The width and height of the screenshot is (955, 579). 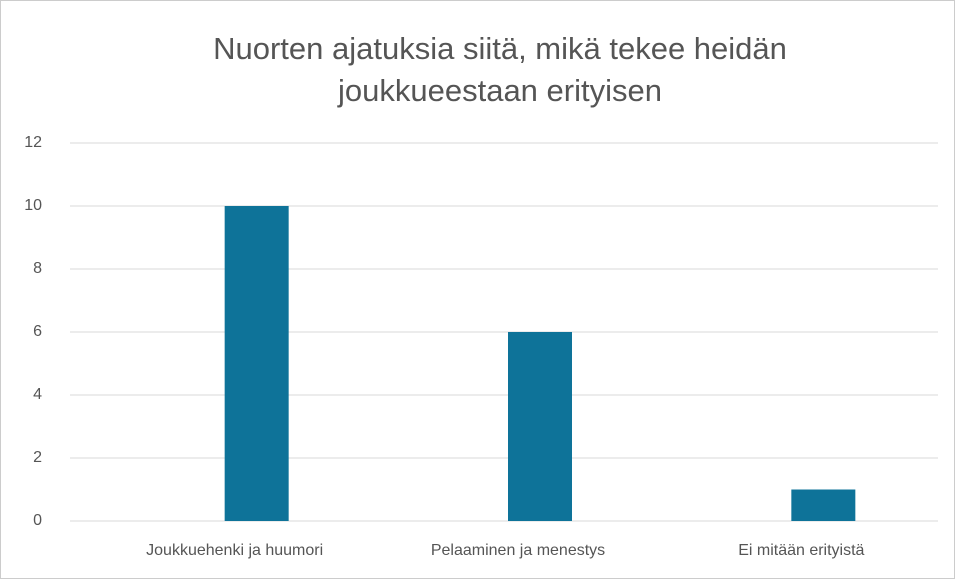 What do you see at coordinates (234, 550) in the screenshot?
I see `x-tick-label: Joukkuehenki ja huumori` at bounding box center [234, 550].